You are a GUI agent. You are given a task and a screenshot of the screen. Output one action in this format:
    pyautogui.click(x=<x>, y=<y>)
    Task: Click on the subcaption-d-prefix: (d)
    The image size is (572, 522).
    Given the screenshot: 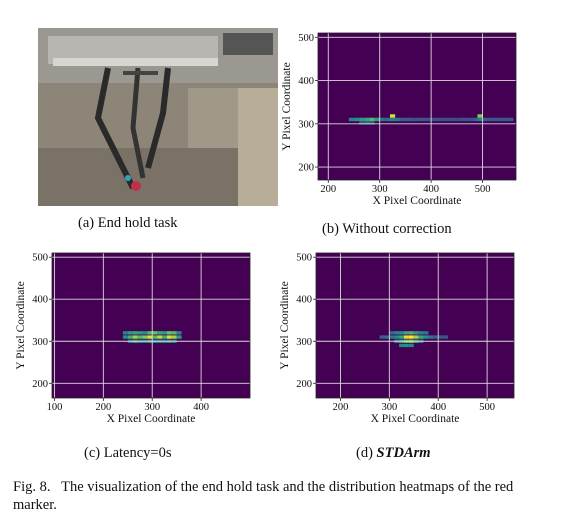 What is the action you would take?
    pyautogui.click(x=366, y=453)
    